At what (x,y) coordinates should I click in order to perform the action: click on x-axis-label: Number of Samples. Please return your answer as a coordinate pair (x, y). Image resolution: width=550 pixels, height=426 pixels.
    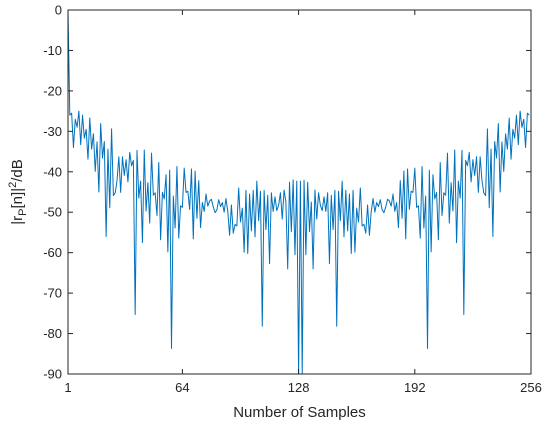
    Looking at the image, I should click on (299, 412).